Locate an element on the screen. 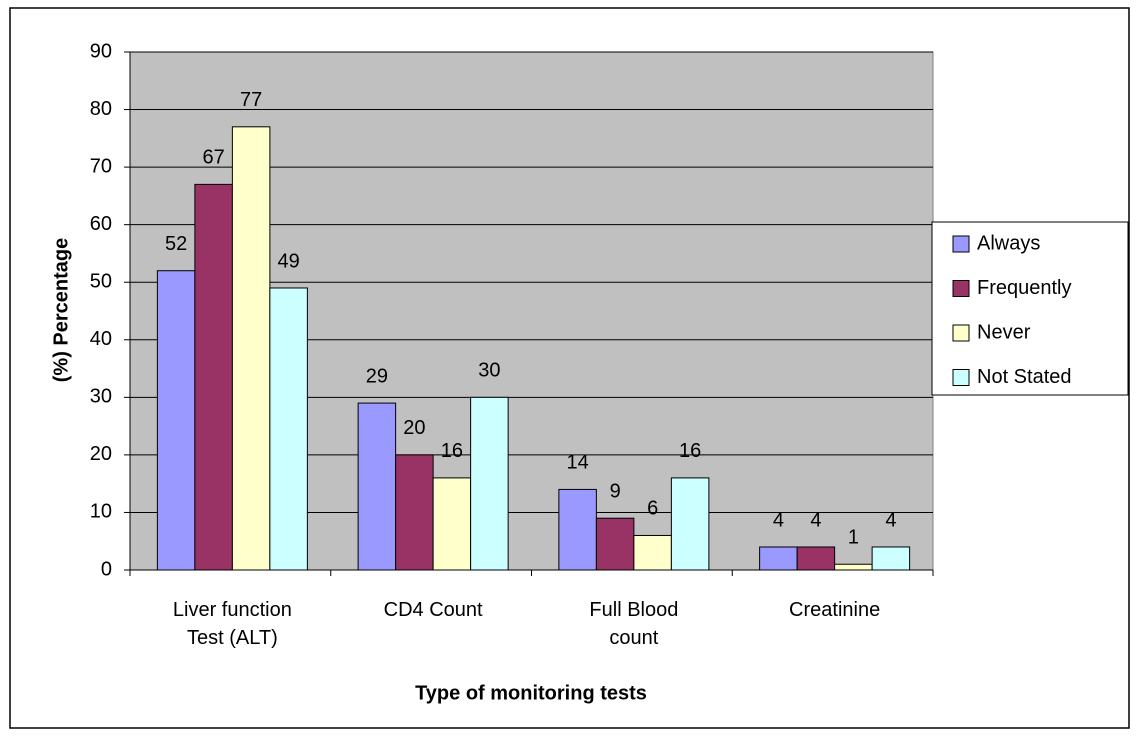 The height and width of the screenshot is (736, 1139). legend-label: Always is located at coordinates (1008, 243).